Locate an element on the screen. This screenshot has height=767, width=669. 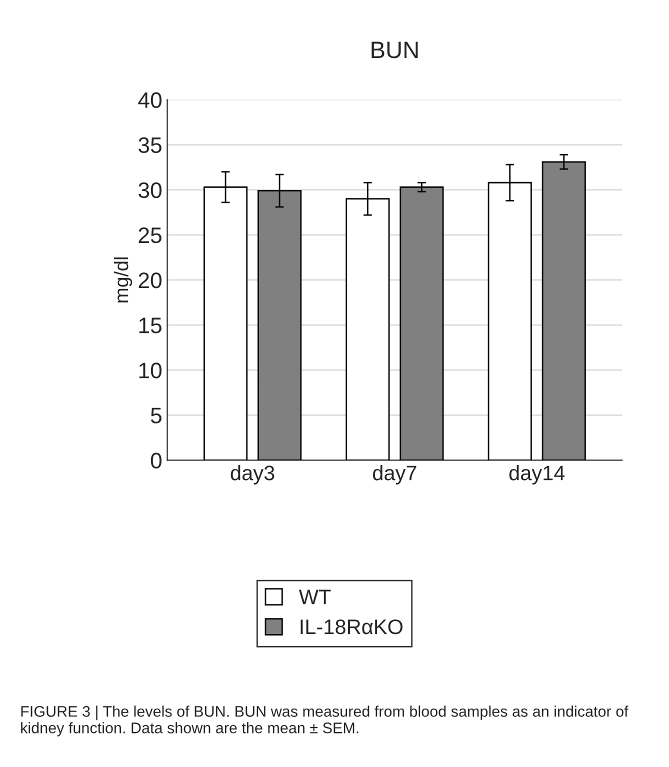
y-tick-label: 35 is located at coordinates (150, 145).